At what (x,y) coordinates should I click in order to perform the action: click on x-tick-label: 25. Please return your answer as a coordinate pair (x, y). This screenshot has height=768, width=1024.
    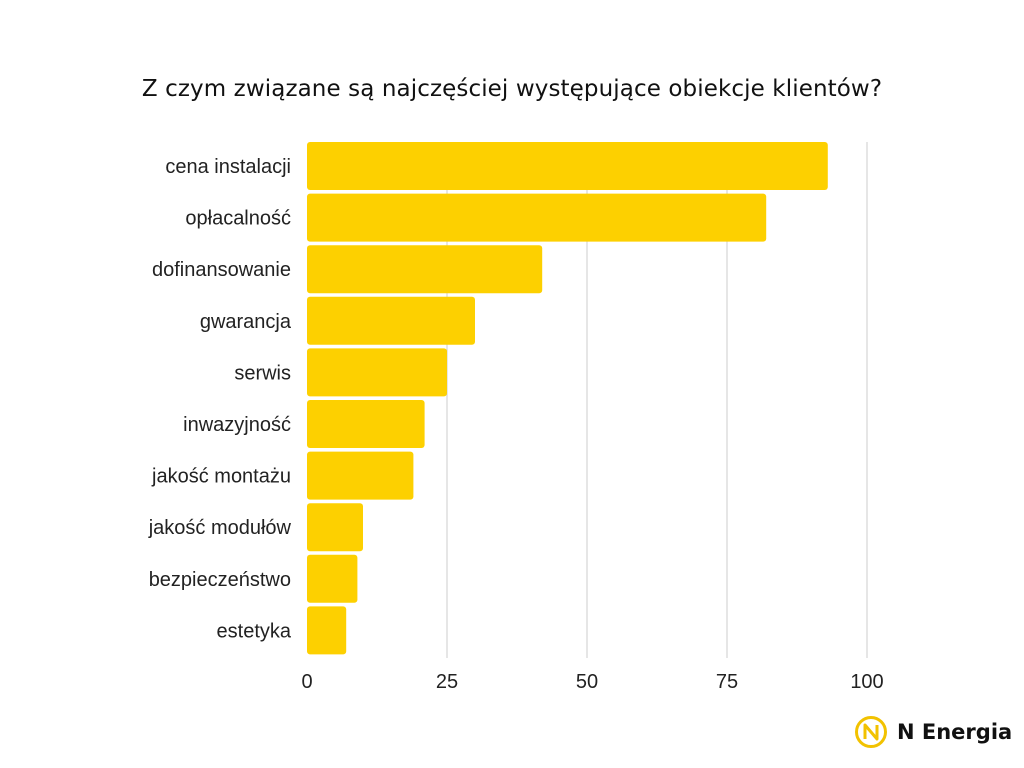
    Looking at the image, I should click on (447, 682).